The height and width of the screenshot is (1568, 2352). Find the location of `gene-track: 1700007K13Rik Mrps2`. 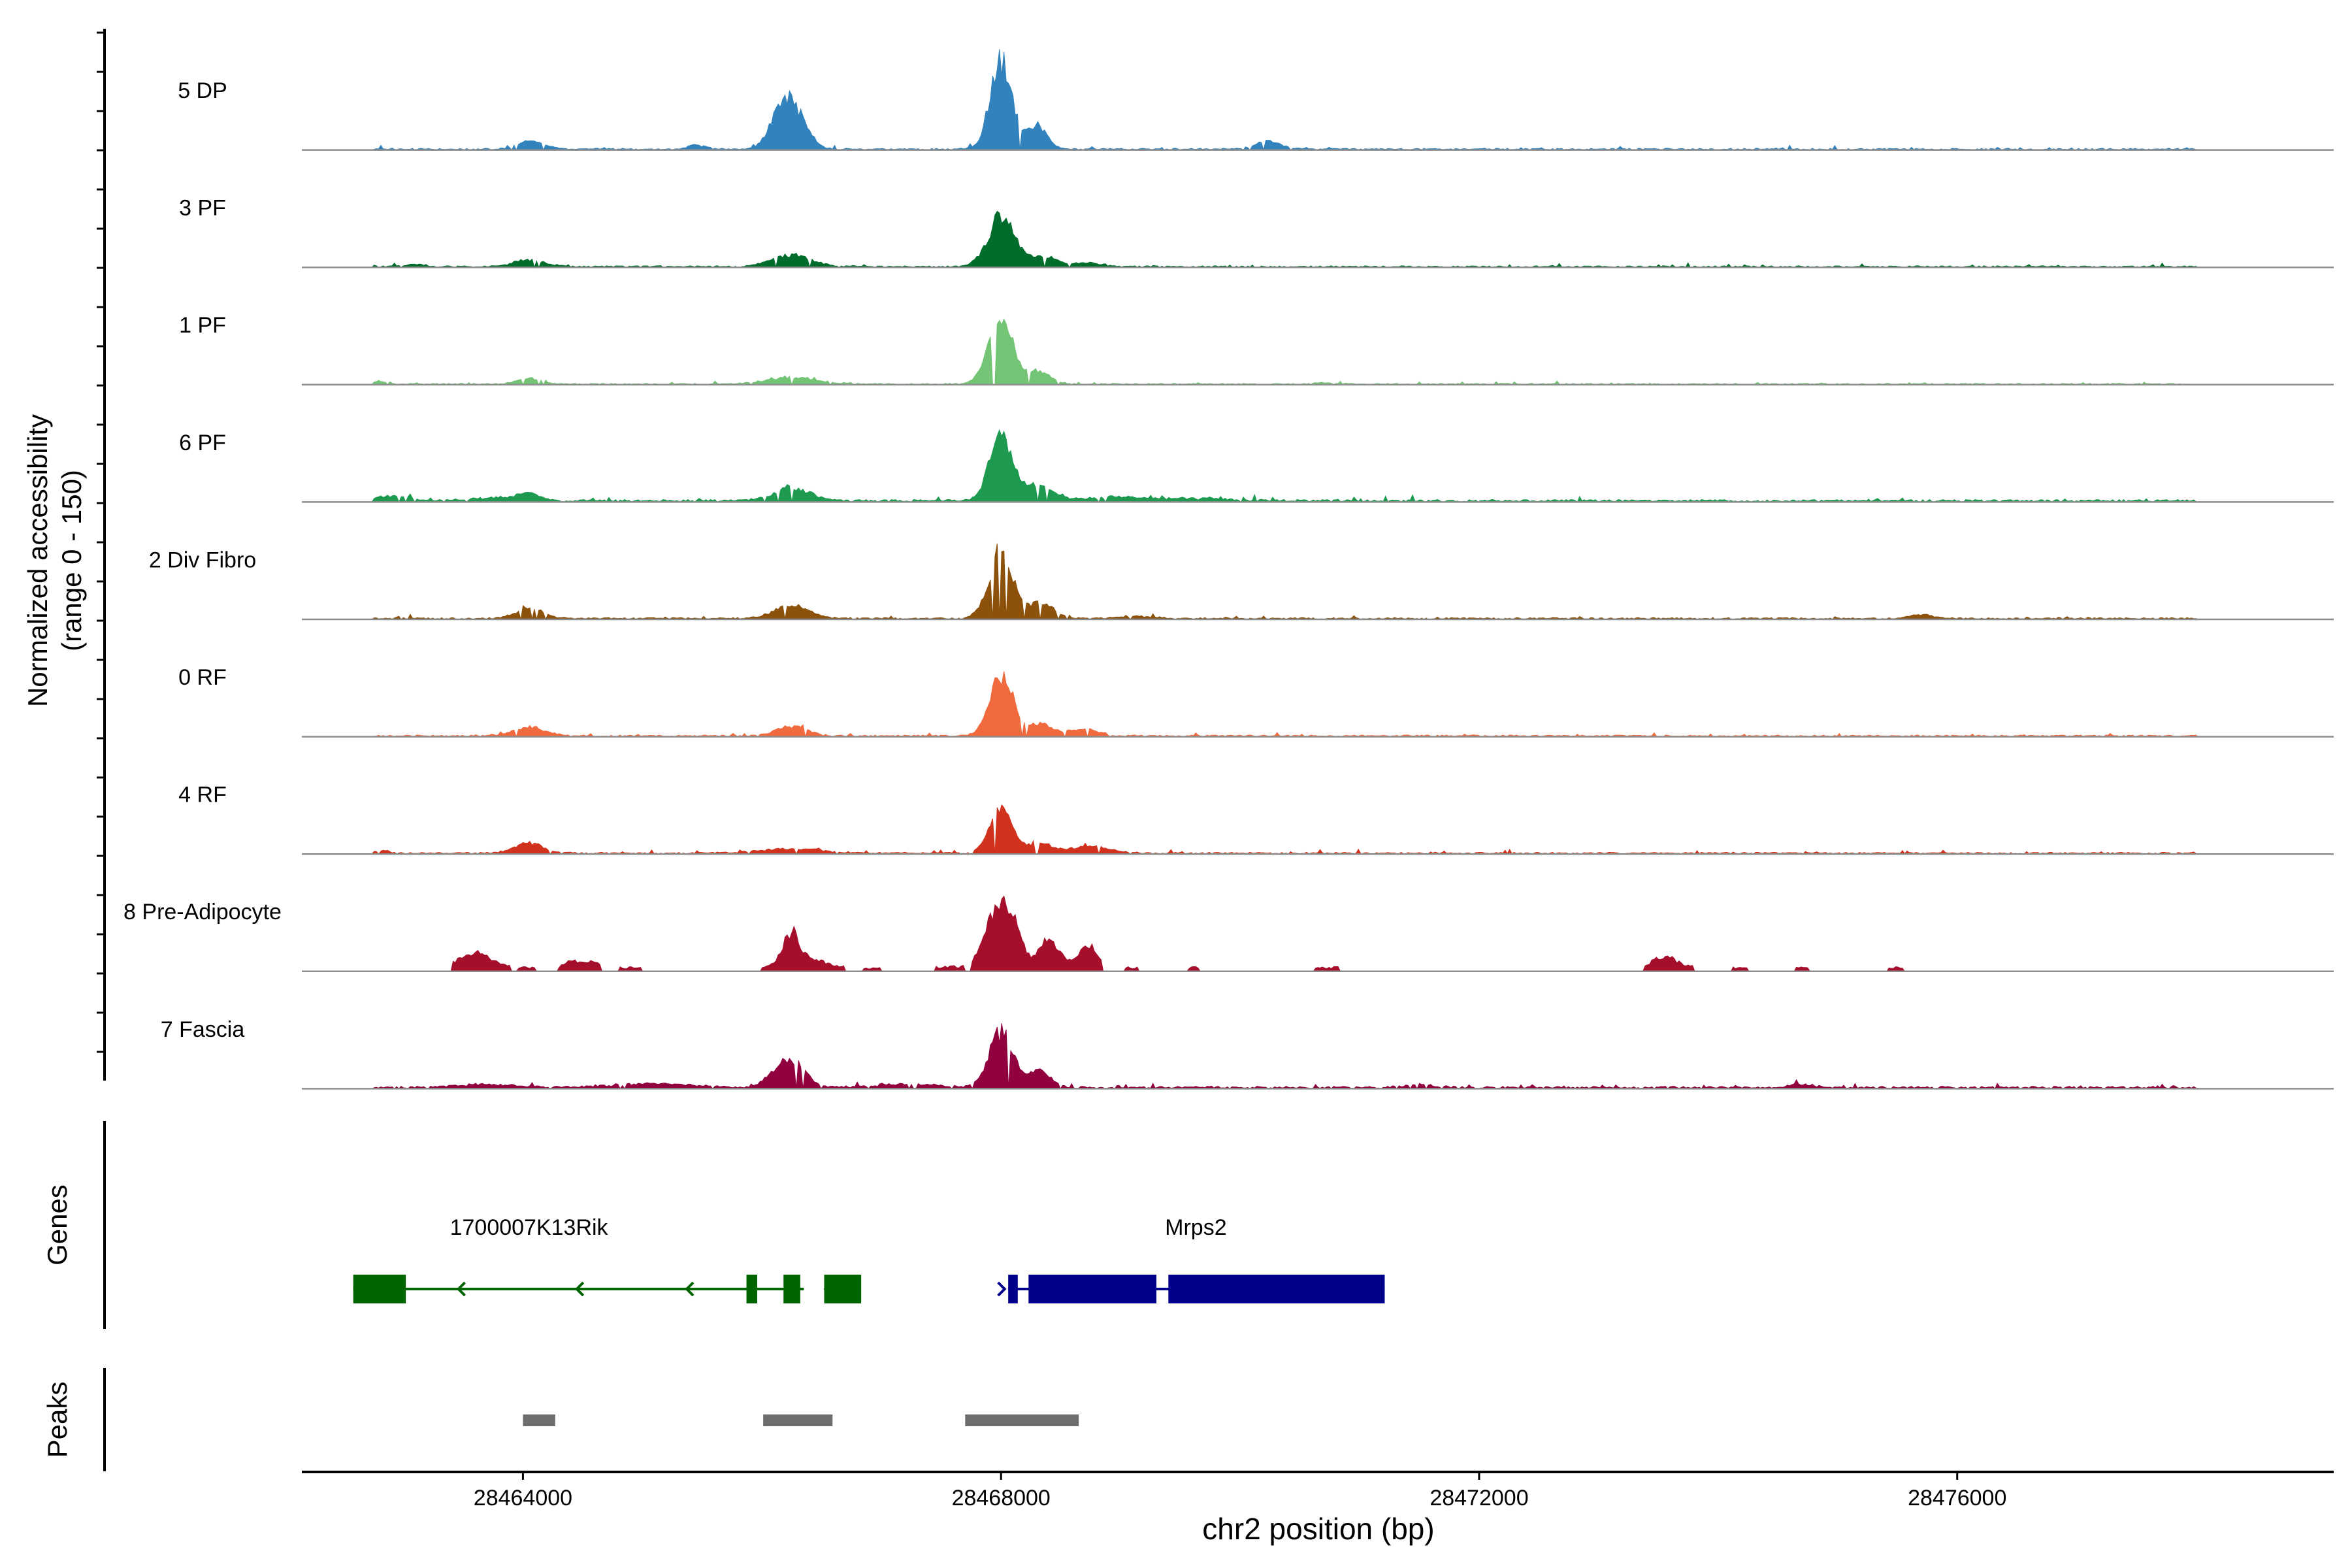

gene-track: 1700007K13Rik Mrps2 is located at coordinates (869, 1259).